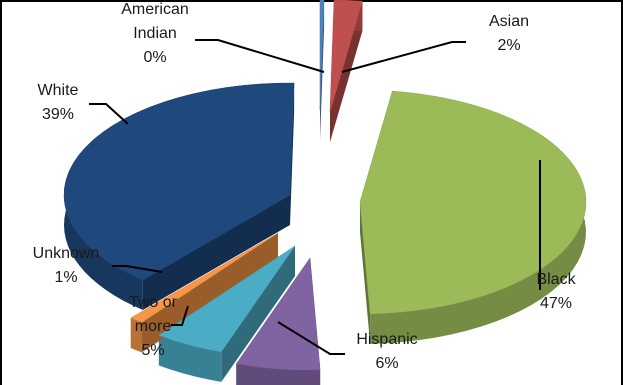 This screenshot has width=623, height=385. What do you see at coordinates (403, 57) in the screenshot?
I see `leader-line-asian` at bounding box center [403, 57].